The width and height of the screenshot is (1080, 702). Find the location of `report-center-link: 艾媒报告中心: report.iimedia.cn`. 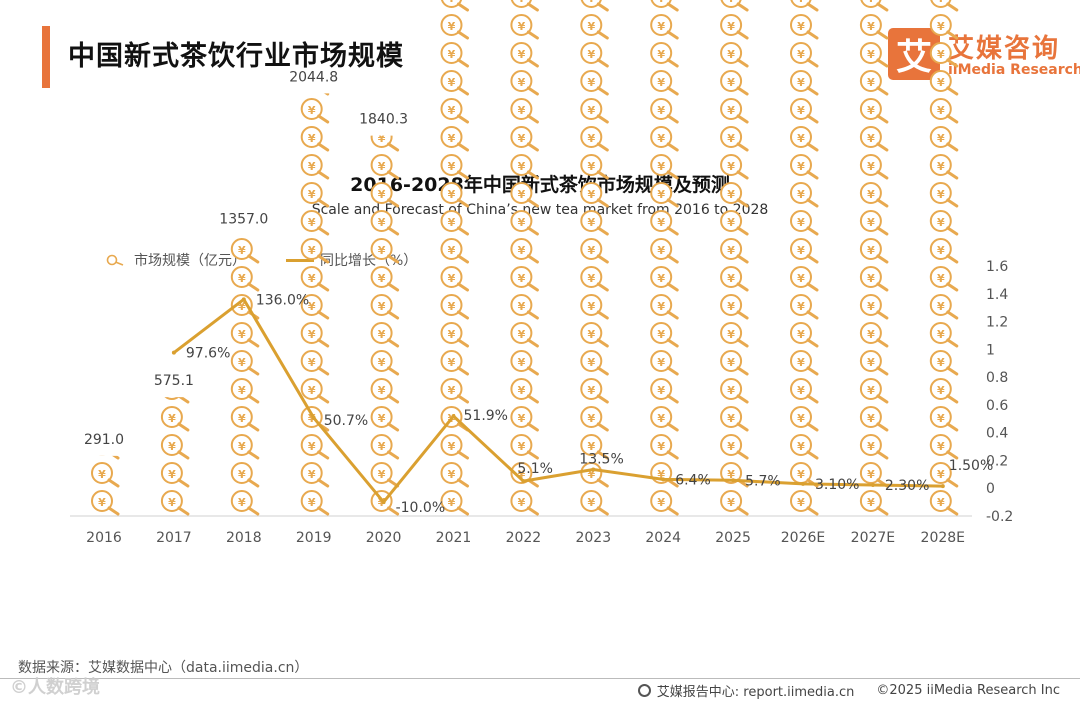

report-center-link: 艾媒报告中心: report.iimedia.cn is located at coordinates (755, 692).